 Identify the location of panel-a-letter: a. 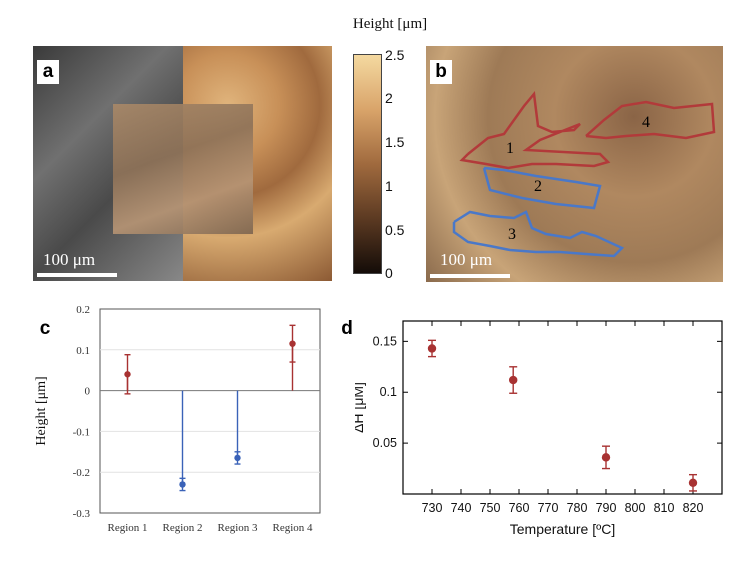
(48, 72).